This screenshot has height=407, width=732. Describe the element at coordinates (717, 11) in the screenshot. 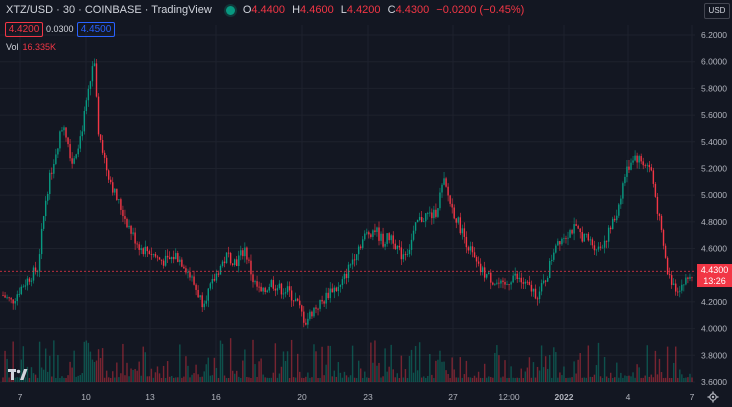

I see `currency-selector: USD` at that location.